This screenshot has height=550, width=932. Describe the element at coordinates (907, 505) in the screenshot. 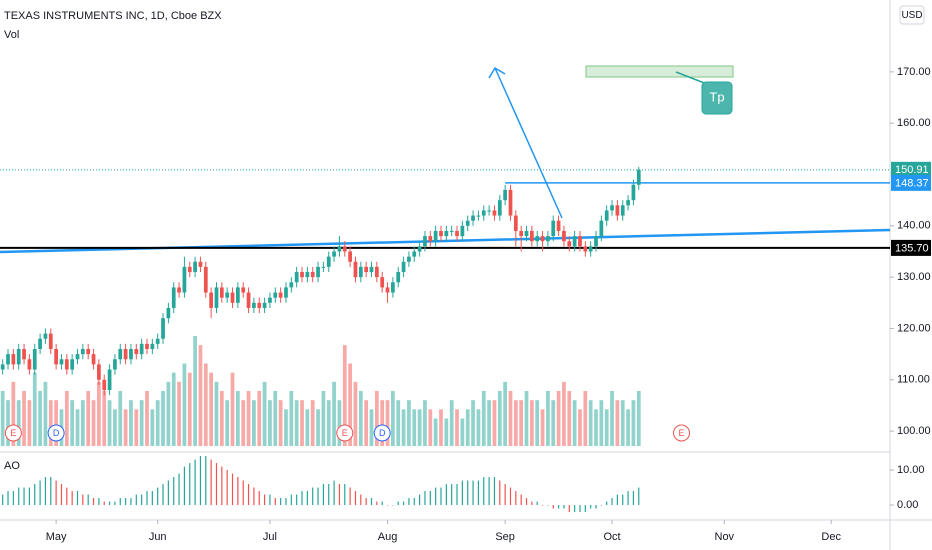

I see `ao-tick-label: 0.00` at that location.